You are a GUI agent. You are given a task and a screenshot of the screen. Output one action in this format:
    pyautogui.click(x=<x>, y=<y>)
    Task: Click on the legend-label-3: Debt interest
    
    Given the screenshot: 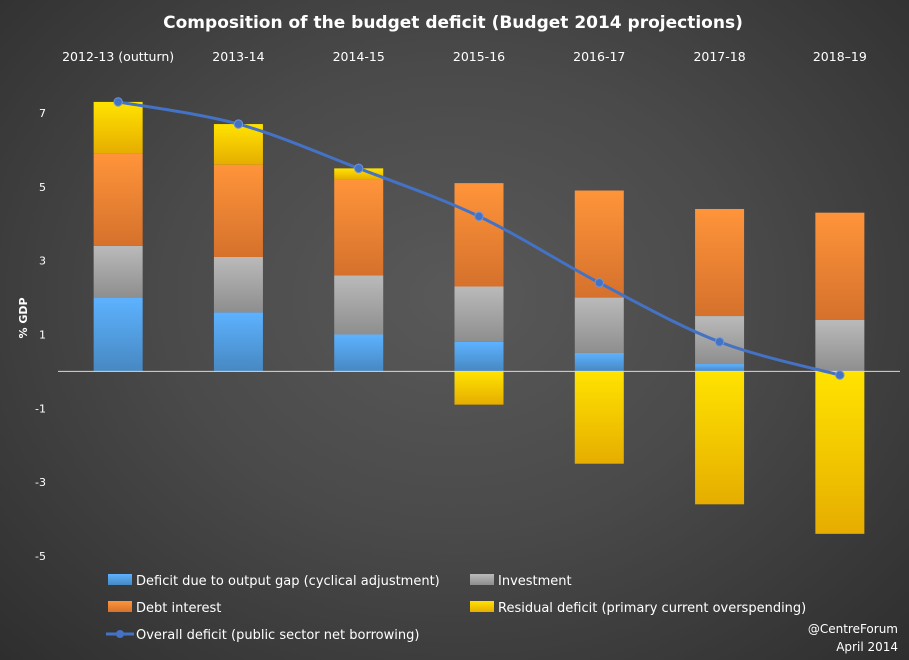 What is the action you would take?
    pyautogui.click(x=178, y=608)
    